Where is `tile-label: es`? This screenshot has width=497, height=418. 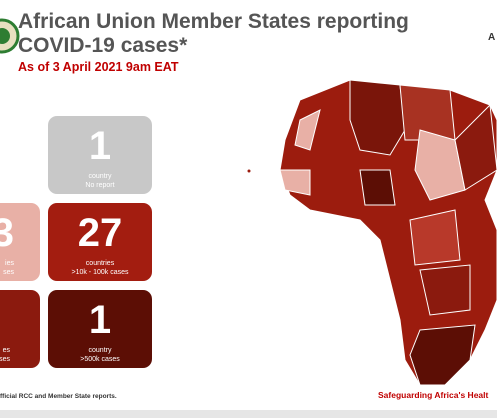 tile-label: es is located at coordinates (6, 350).